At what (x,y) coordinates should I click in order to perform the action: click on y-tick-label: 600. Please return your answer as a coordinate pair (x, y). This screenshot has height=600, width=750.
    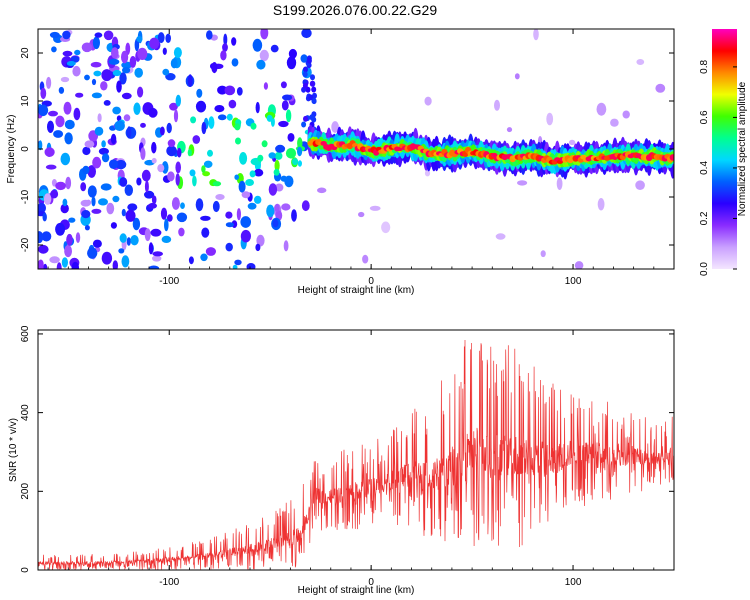
    Looking at the image, I should click on (25, 333).